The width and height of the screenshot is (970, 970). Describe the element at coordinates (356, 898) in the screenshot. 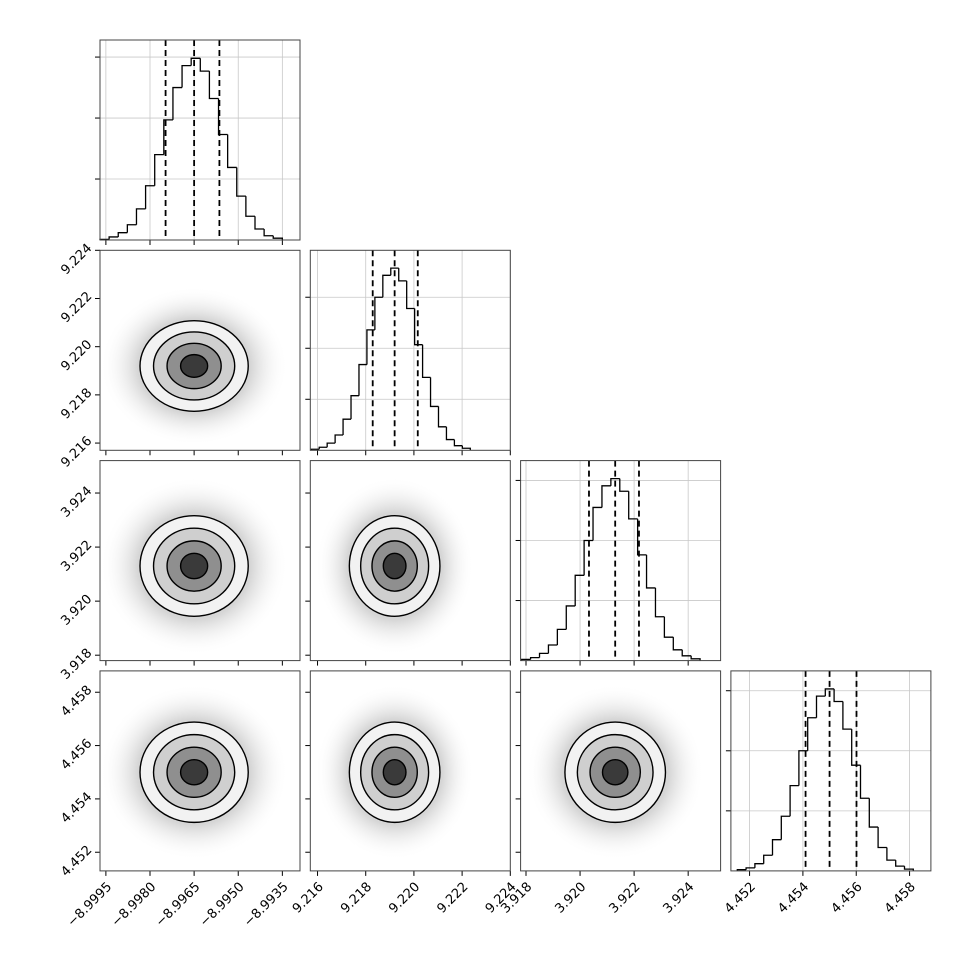

I see `x-tick-label: 9.218` at that location.